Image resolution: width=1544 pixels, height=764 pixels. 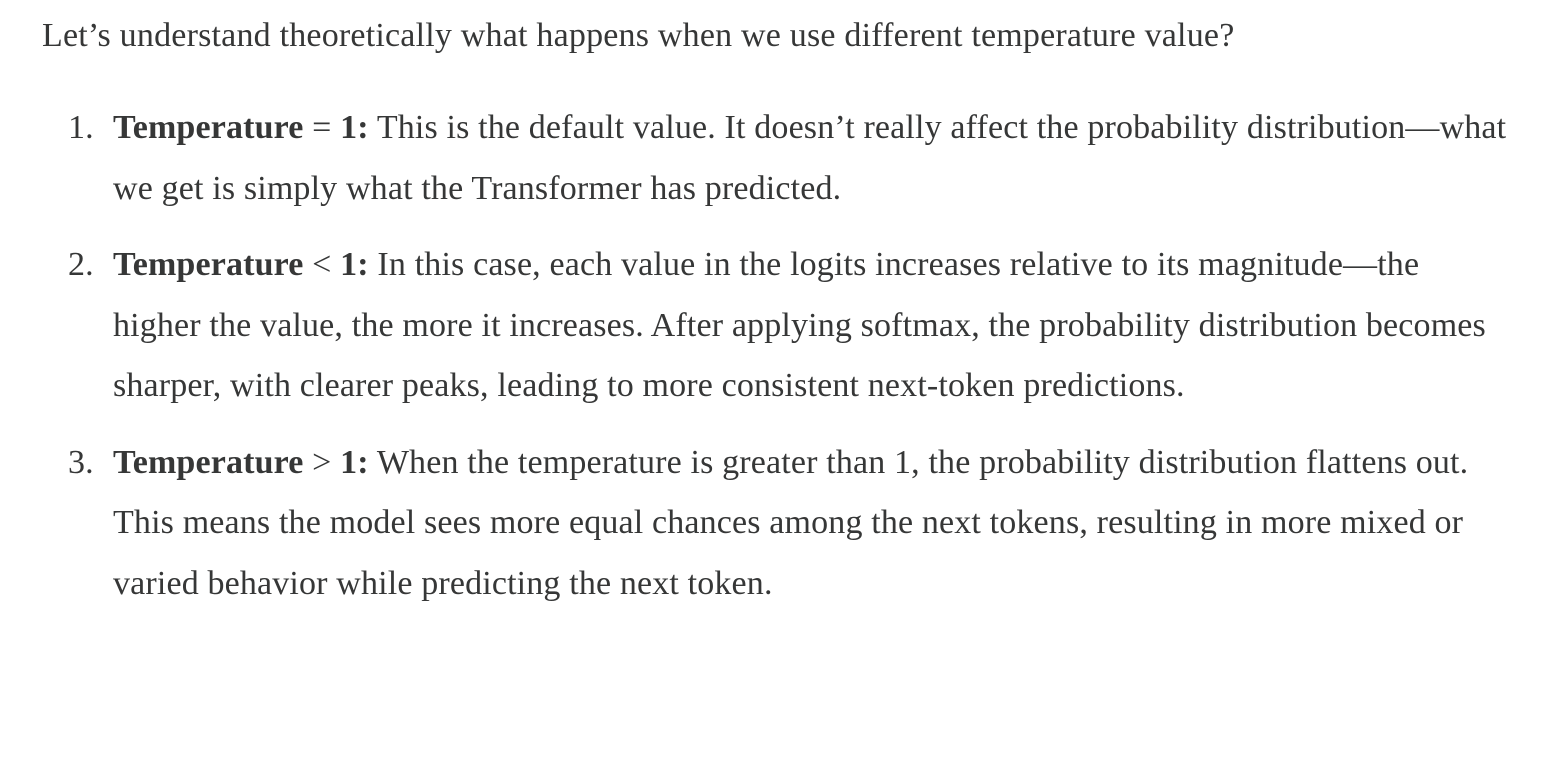 What do you see at coordinates (81, 264) in the screenshot?
I see `list-number: 2.` at bounding box center [81, 264].